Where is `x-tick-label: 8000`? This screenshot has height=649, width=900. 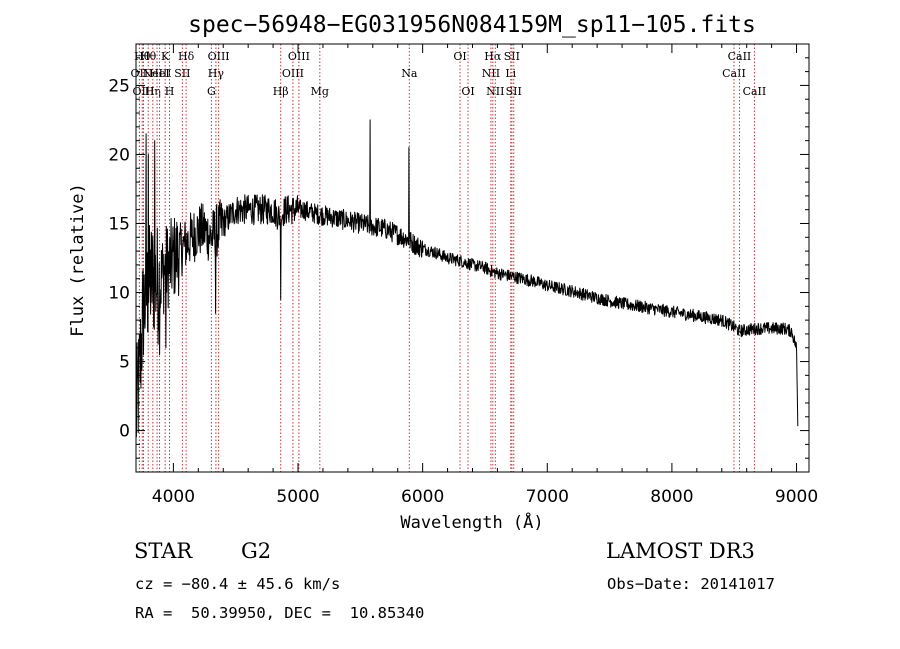
x-tick-label: 8000 is located at coordinates (671, 497).